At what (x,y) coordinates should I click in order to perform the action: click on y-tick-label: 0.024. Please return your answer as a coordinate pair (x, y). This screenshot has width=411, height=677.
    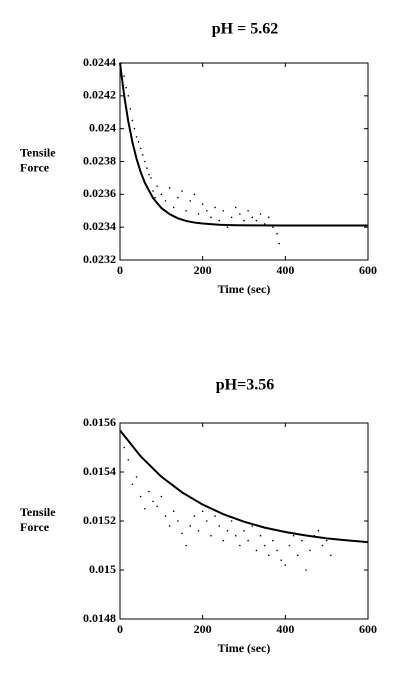
    Looking at the image, I should click on (102, 127).